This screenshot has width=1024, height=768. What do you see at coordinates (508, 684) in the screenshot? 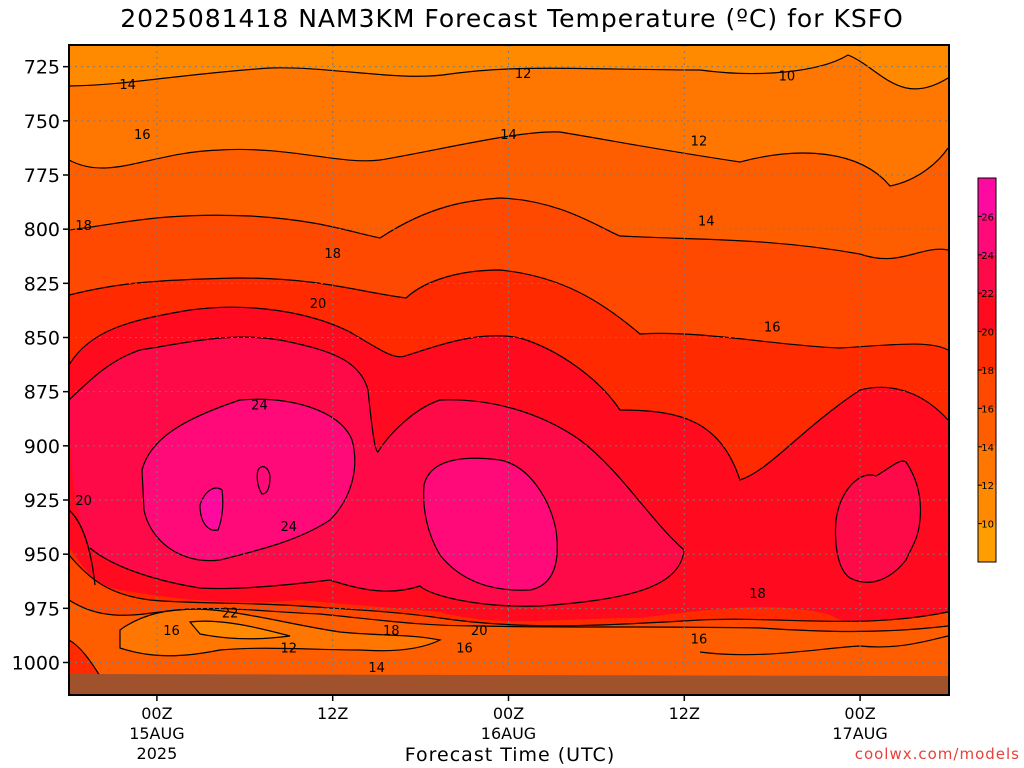
I see `surface-terrain` at bounding box center [508, 684].